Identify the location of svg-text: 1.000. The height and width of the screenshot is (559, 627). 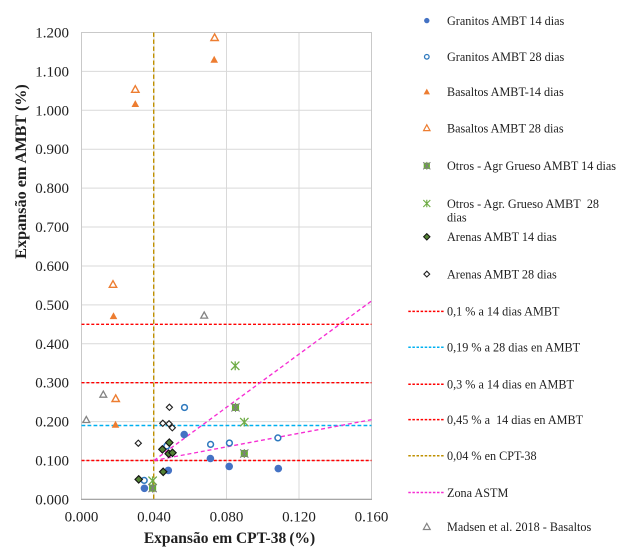
(52, 111).